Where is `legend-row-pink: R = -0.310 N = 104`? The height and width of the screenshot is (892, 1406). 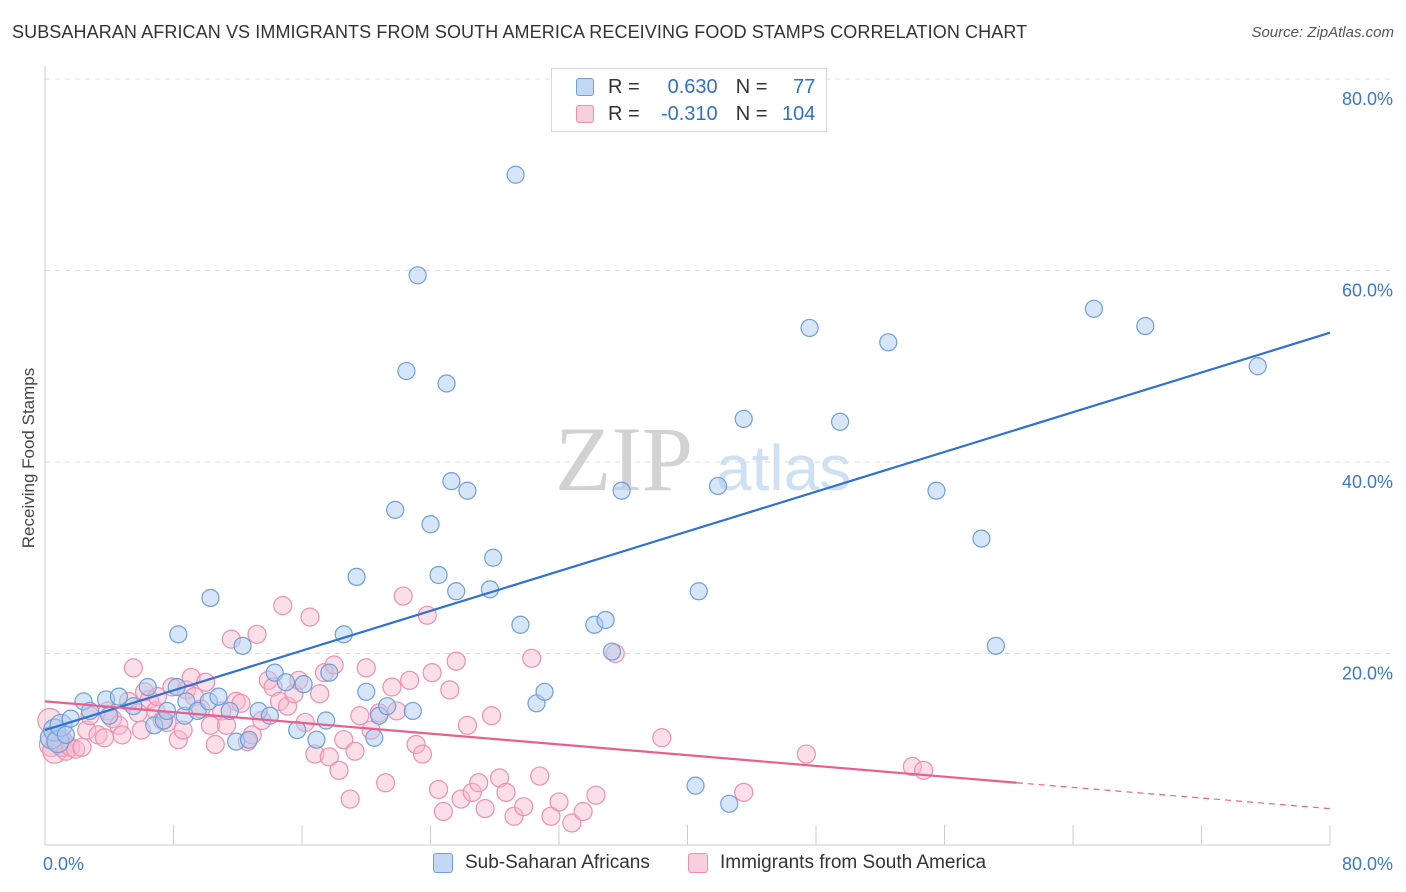
legend-row-pink: R = -0.310 N = 104 is located at coordinates (695, 114).